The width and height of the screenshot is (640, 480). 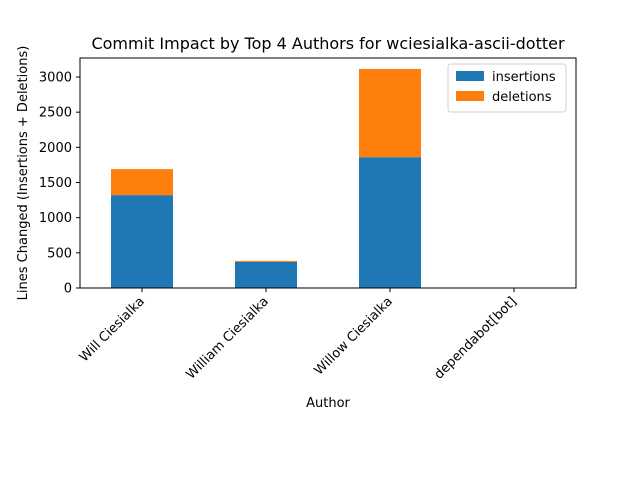 What do you see at coordinates (470, 96) in the screenshot?
I see `legend-swatch-deletions` at bounding box center [470, 96].